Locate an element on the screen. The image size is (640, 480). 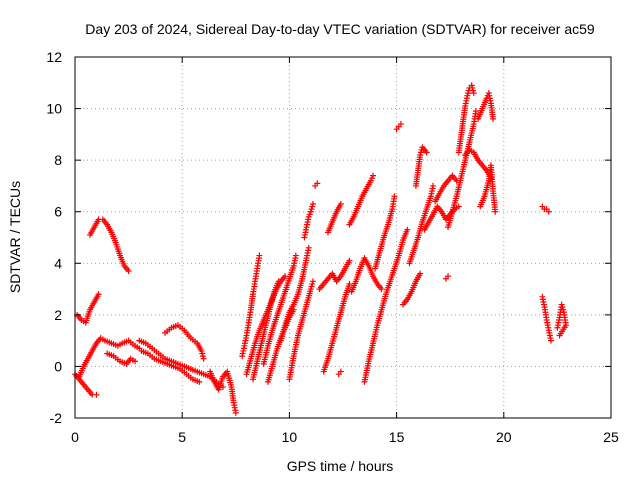
x-tick-label: 0 is located at coordinates (75, 437).